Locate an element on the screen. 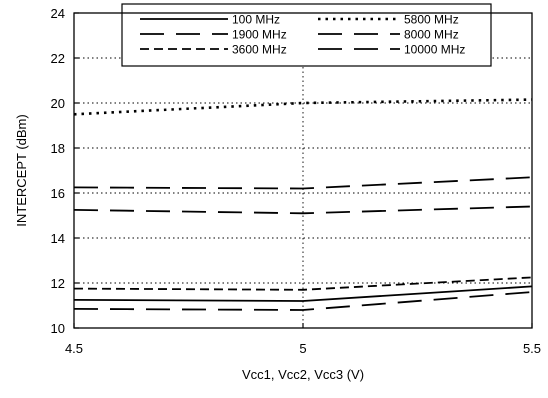 The height and width of the screenshot is (398, 548). y-axis-label: INTERCEPT (dBm) is located at coordinates (21, 170).